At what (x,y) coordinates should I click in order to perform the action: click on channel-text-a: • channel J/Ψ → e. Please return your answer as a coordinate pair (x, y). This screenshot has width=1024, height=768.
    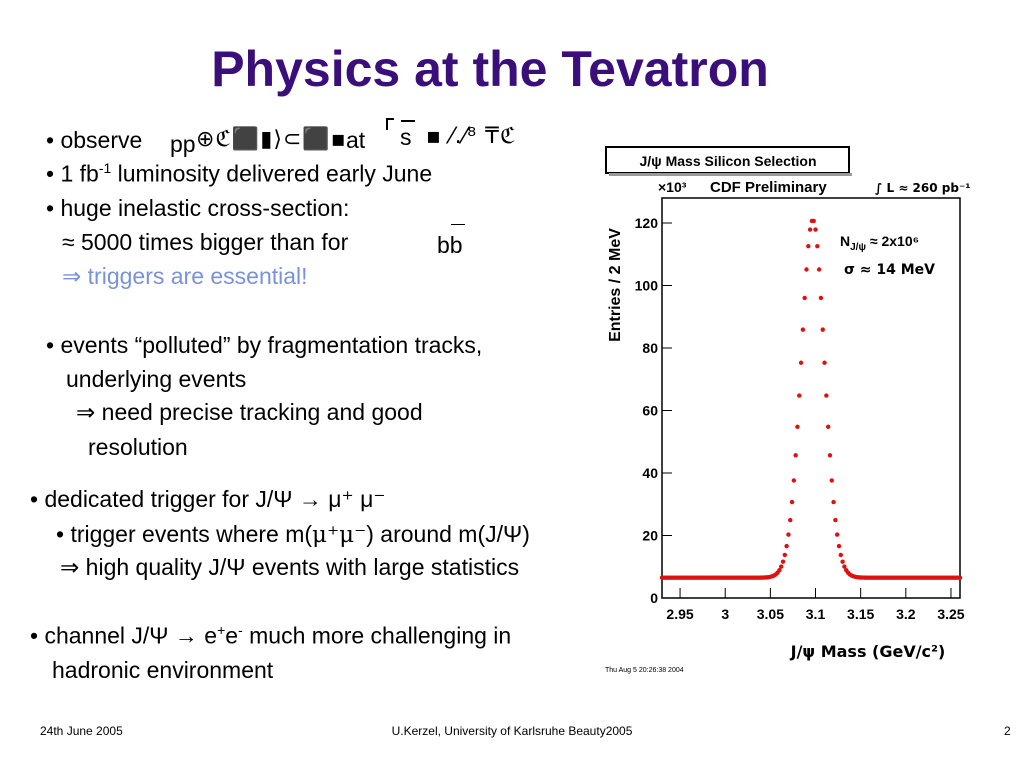
    Looking at the image, I should click on (124, 635).